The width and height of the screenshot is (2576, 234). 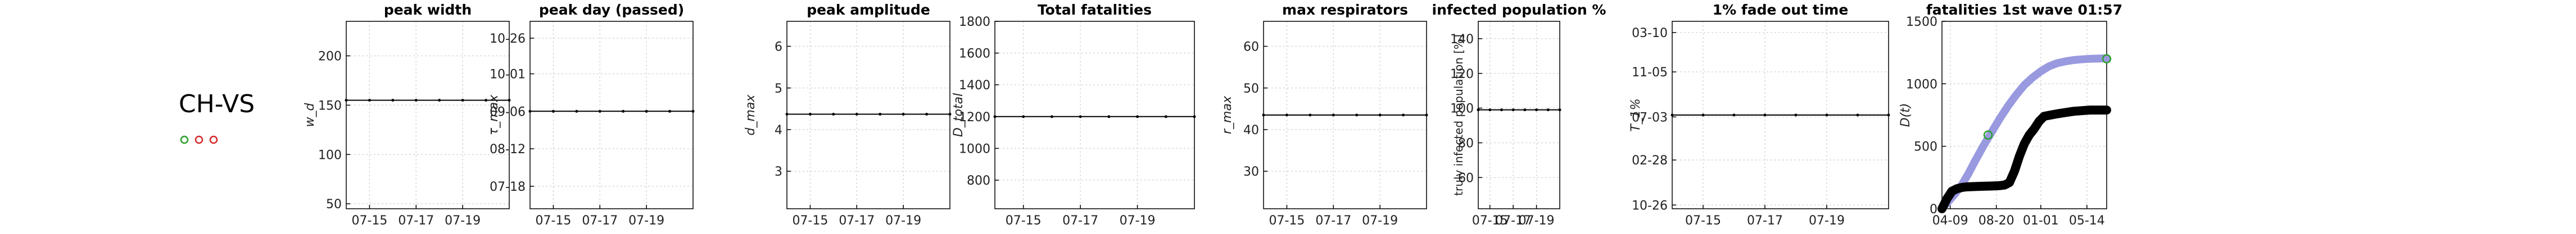 I want to click on y-axis-label: D_total, so click(x=959, y=115).